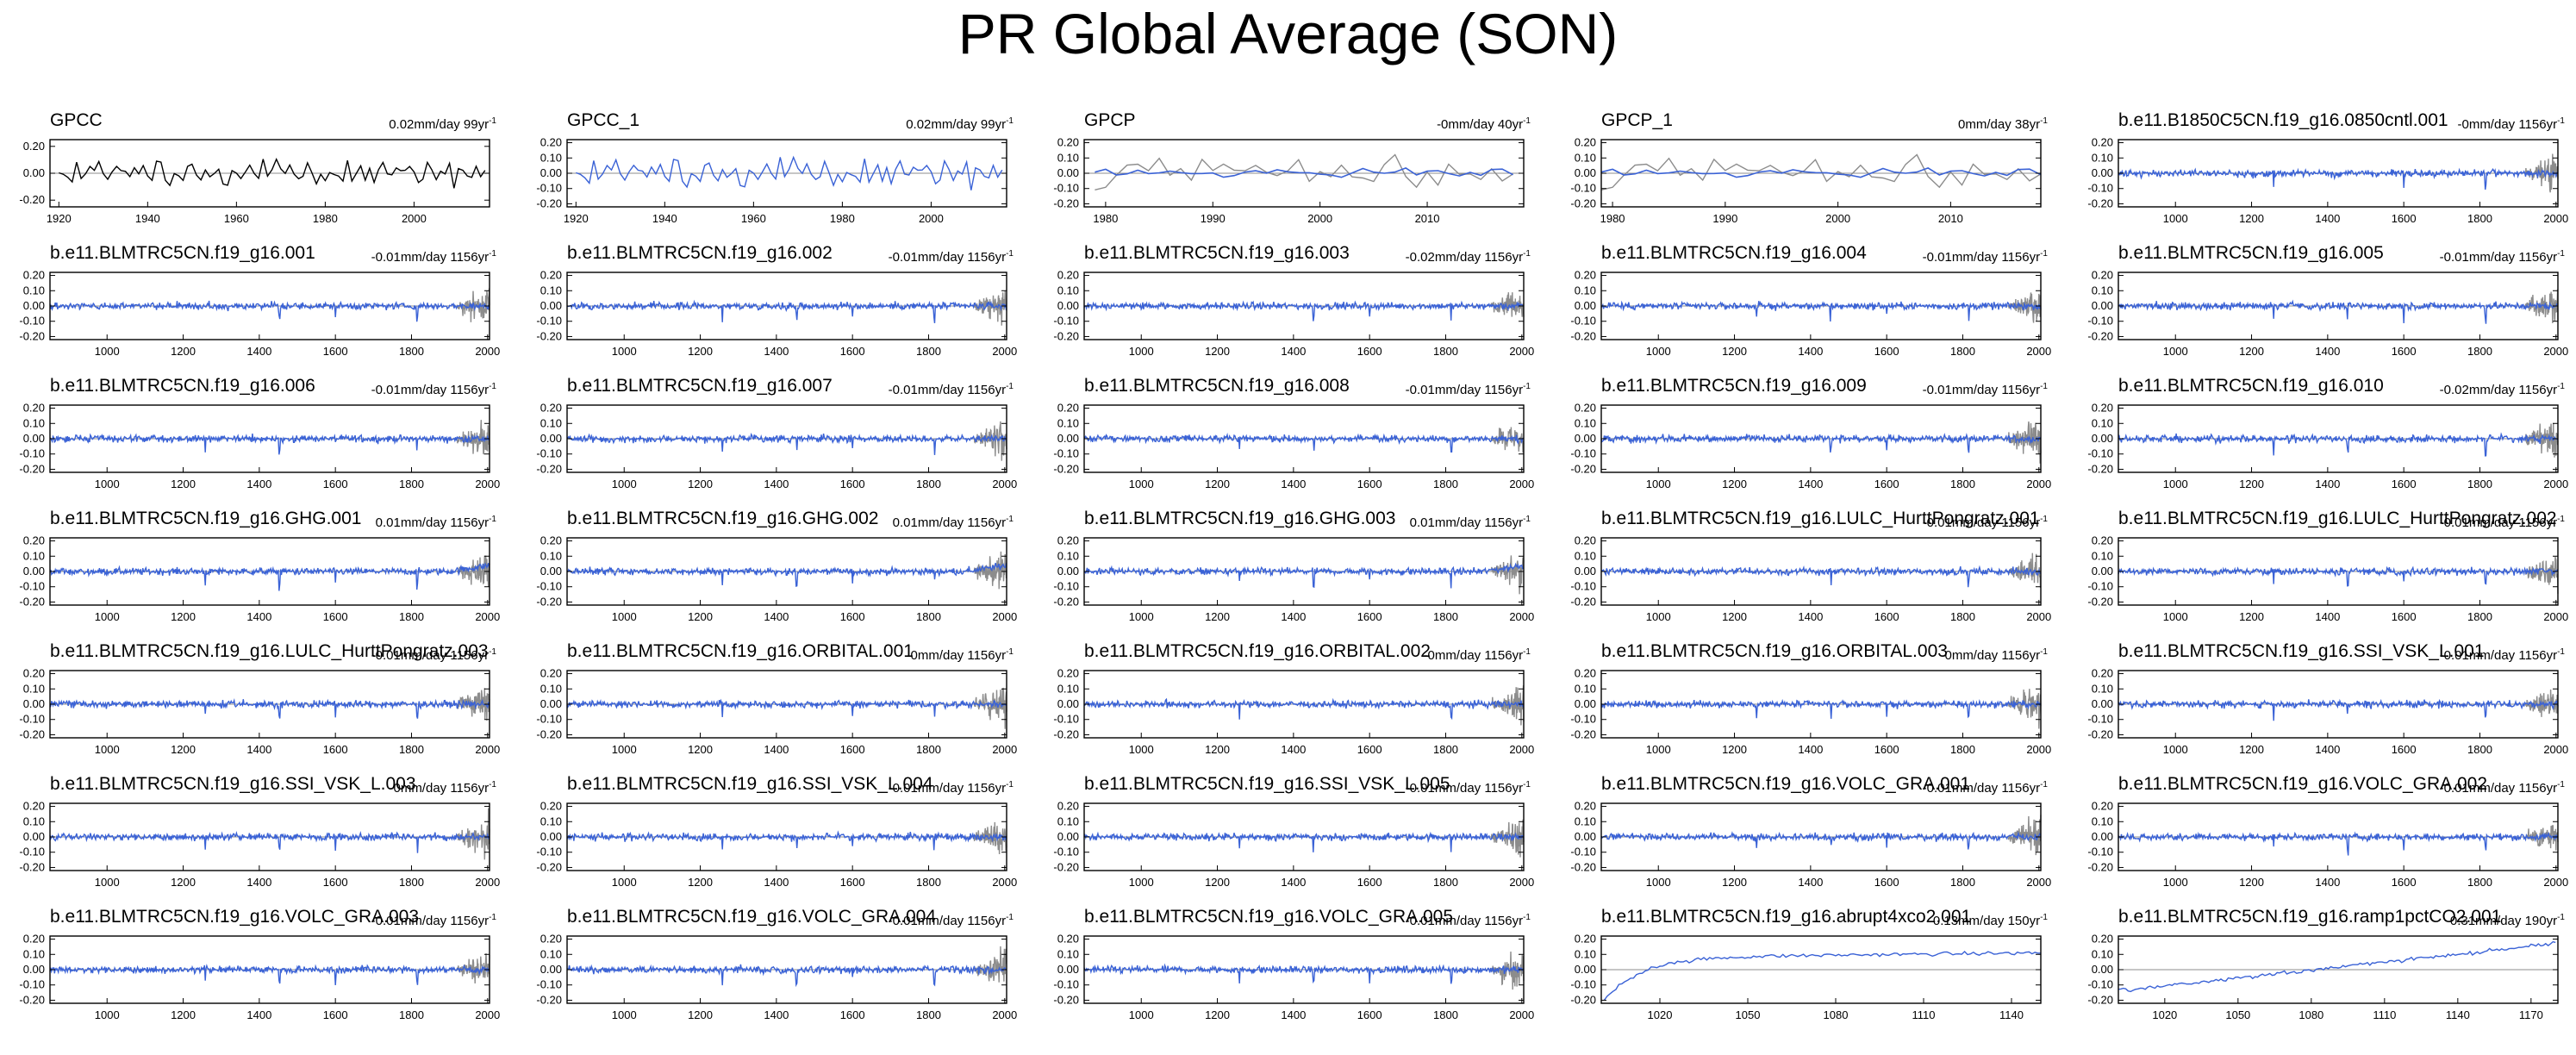 Image resolution: width=2576 pixels, height=1055 pixels. I want to click on trend-value: -0.02mm/day 1156yr, so click(1464, 257).